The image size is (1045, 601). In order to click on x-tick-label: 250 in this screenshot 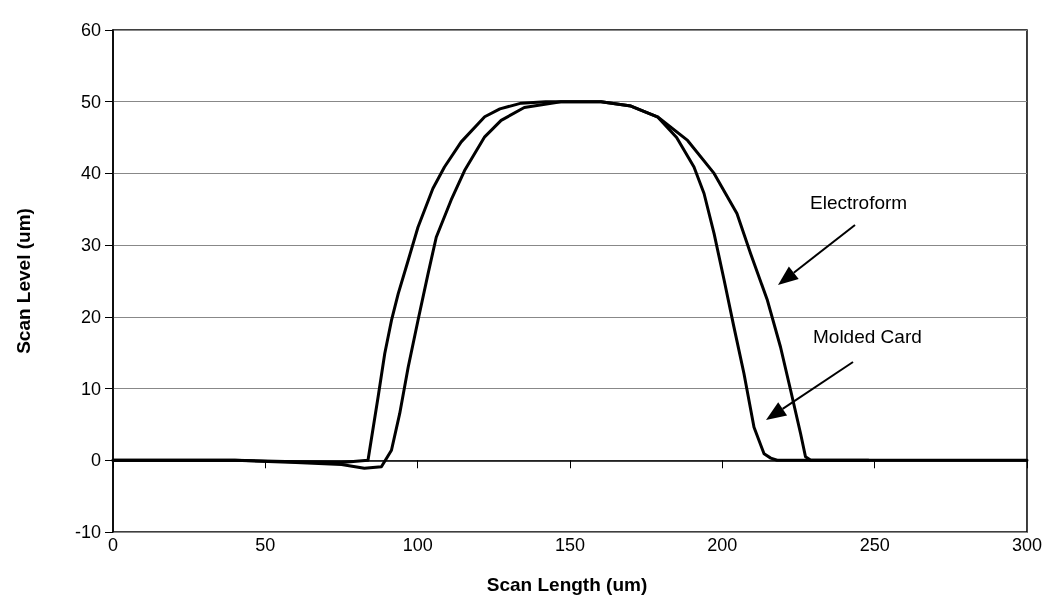, I will do `click(874, 545)`.